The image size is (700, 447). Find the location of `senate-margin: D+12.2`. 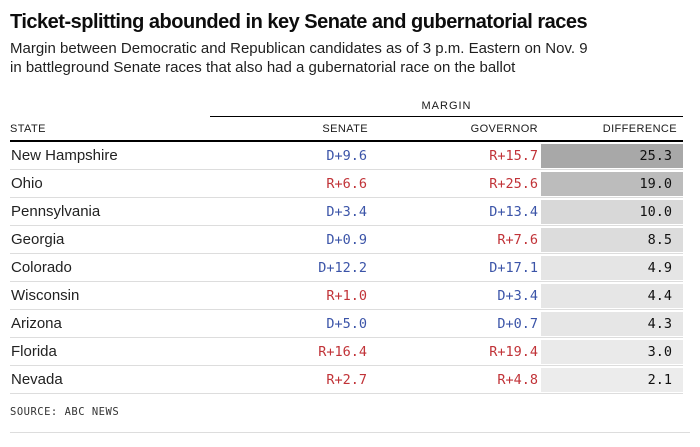

senate-margin: D+12.2 is located at coordinates (342, 267).